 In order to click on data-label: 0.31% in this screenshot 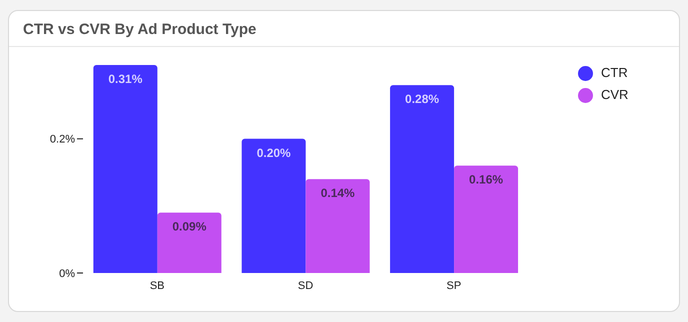, I will do `click(125, 79)`.